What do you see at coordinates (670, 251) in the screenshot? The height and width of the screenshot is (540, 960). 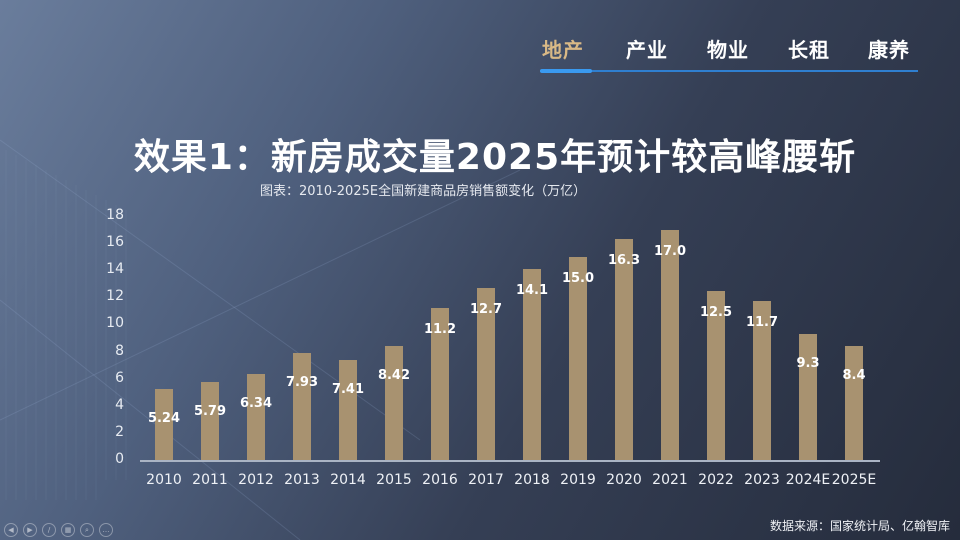 I see `bar-value-label: 17.0` at bounding box center [670, 251].